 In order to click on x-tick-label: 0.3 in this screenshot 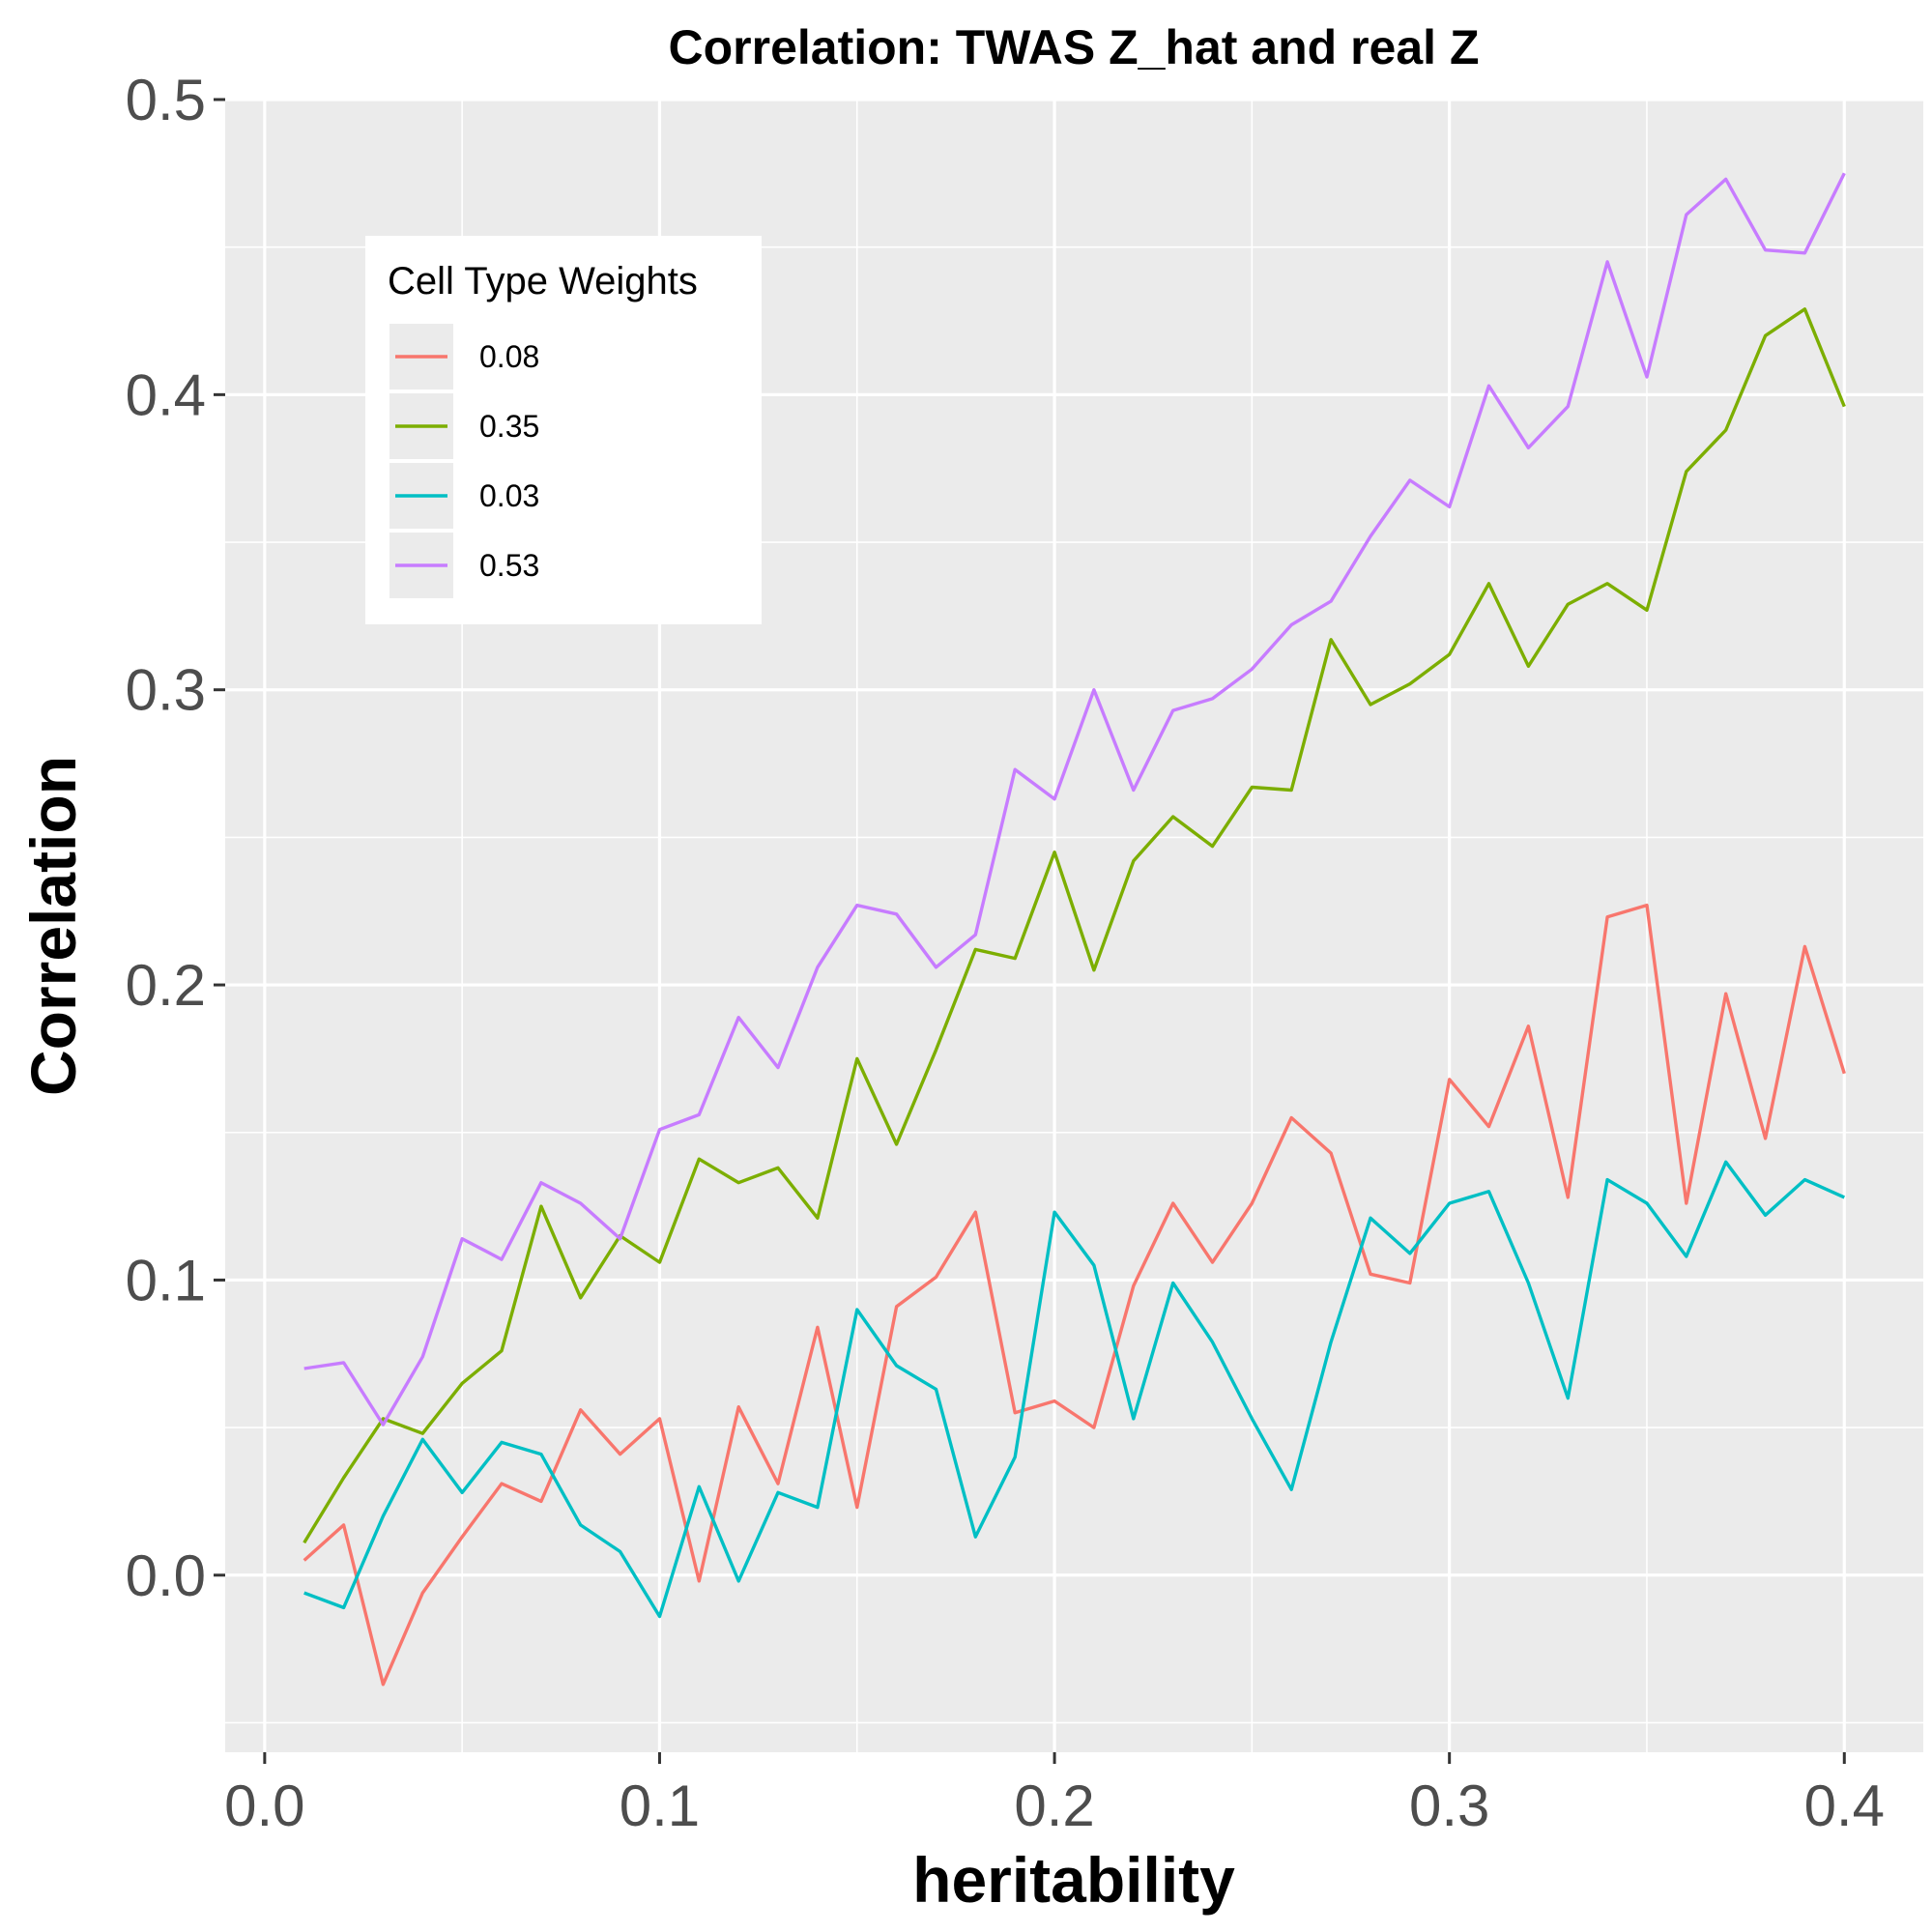, I will do `click(1449, 1805)`.